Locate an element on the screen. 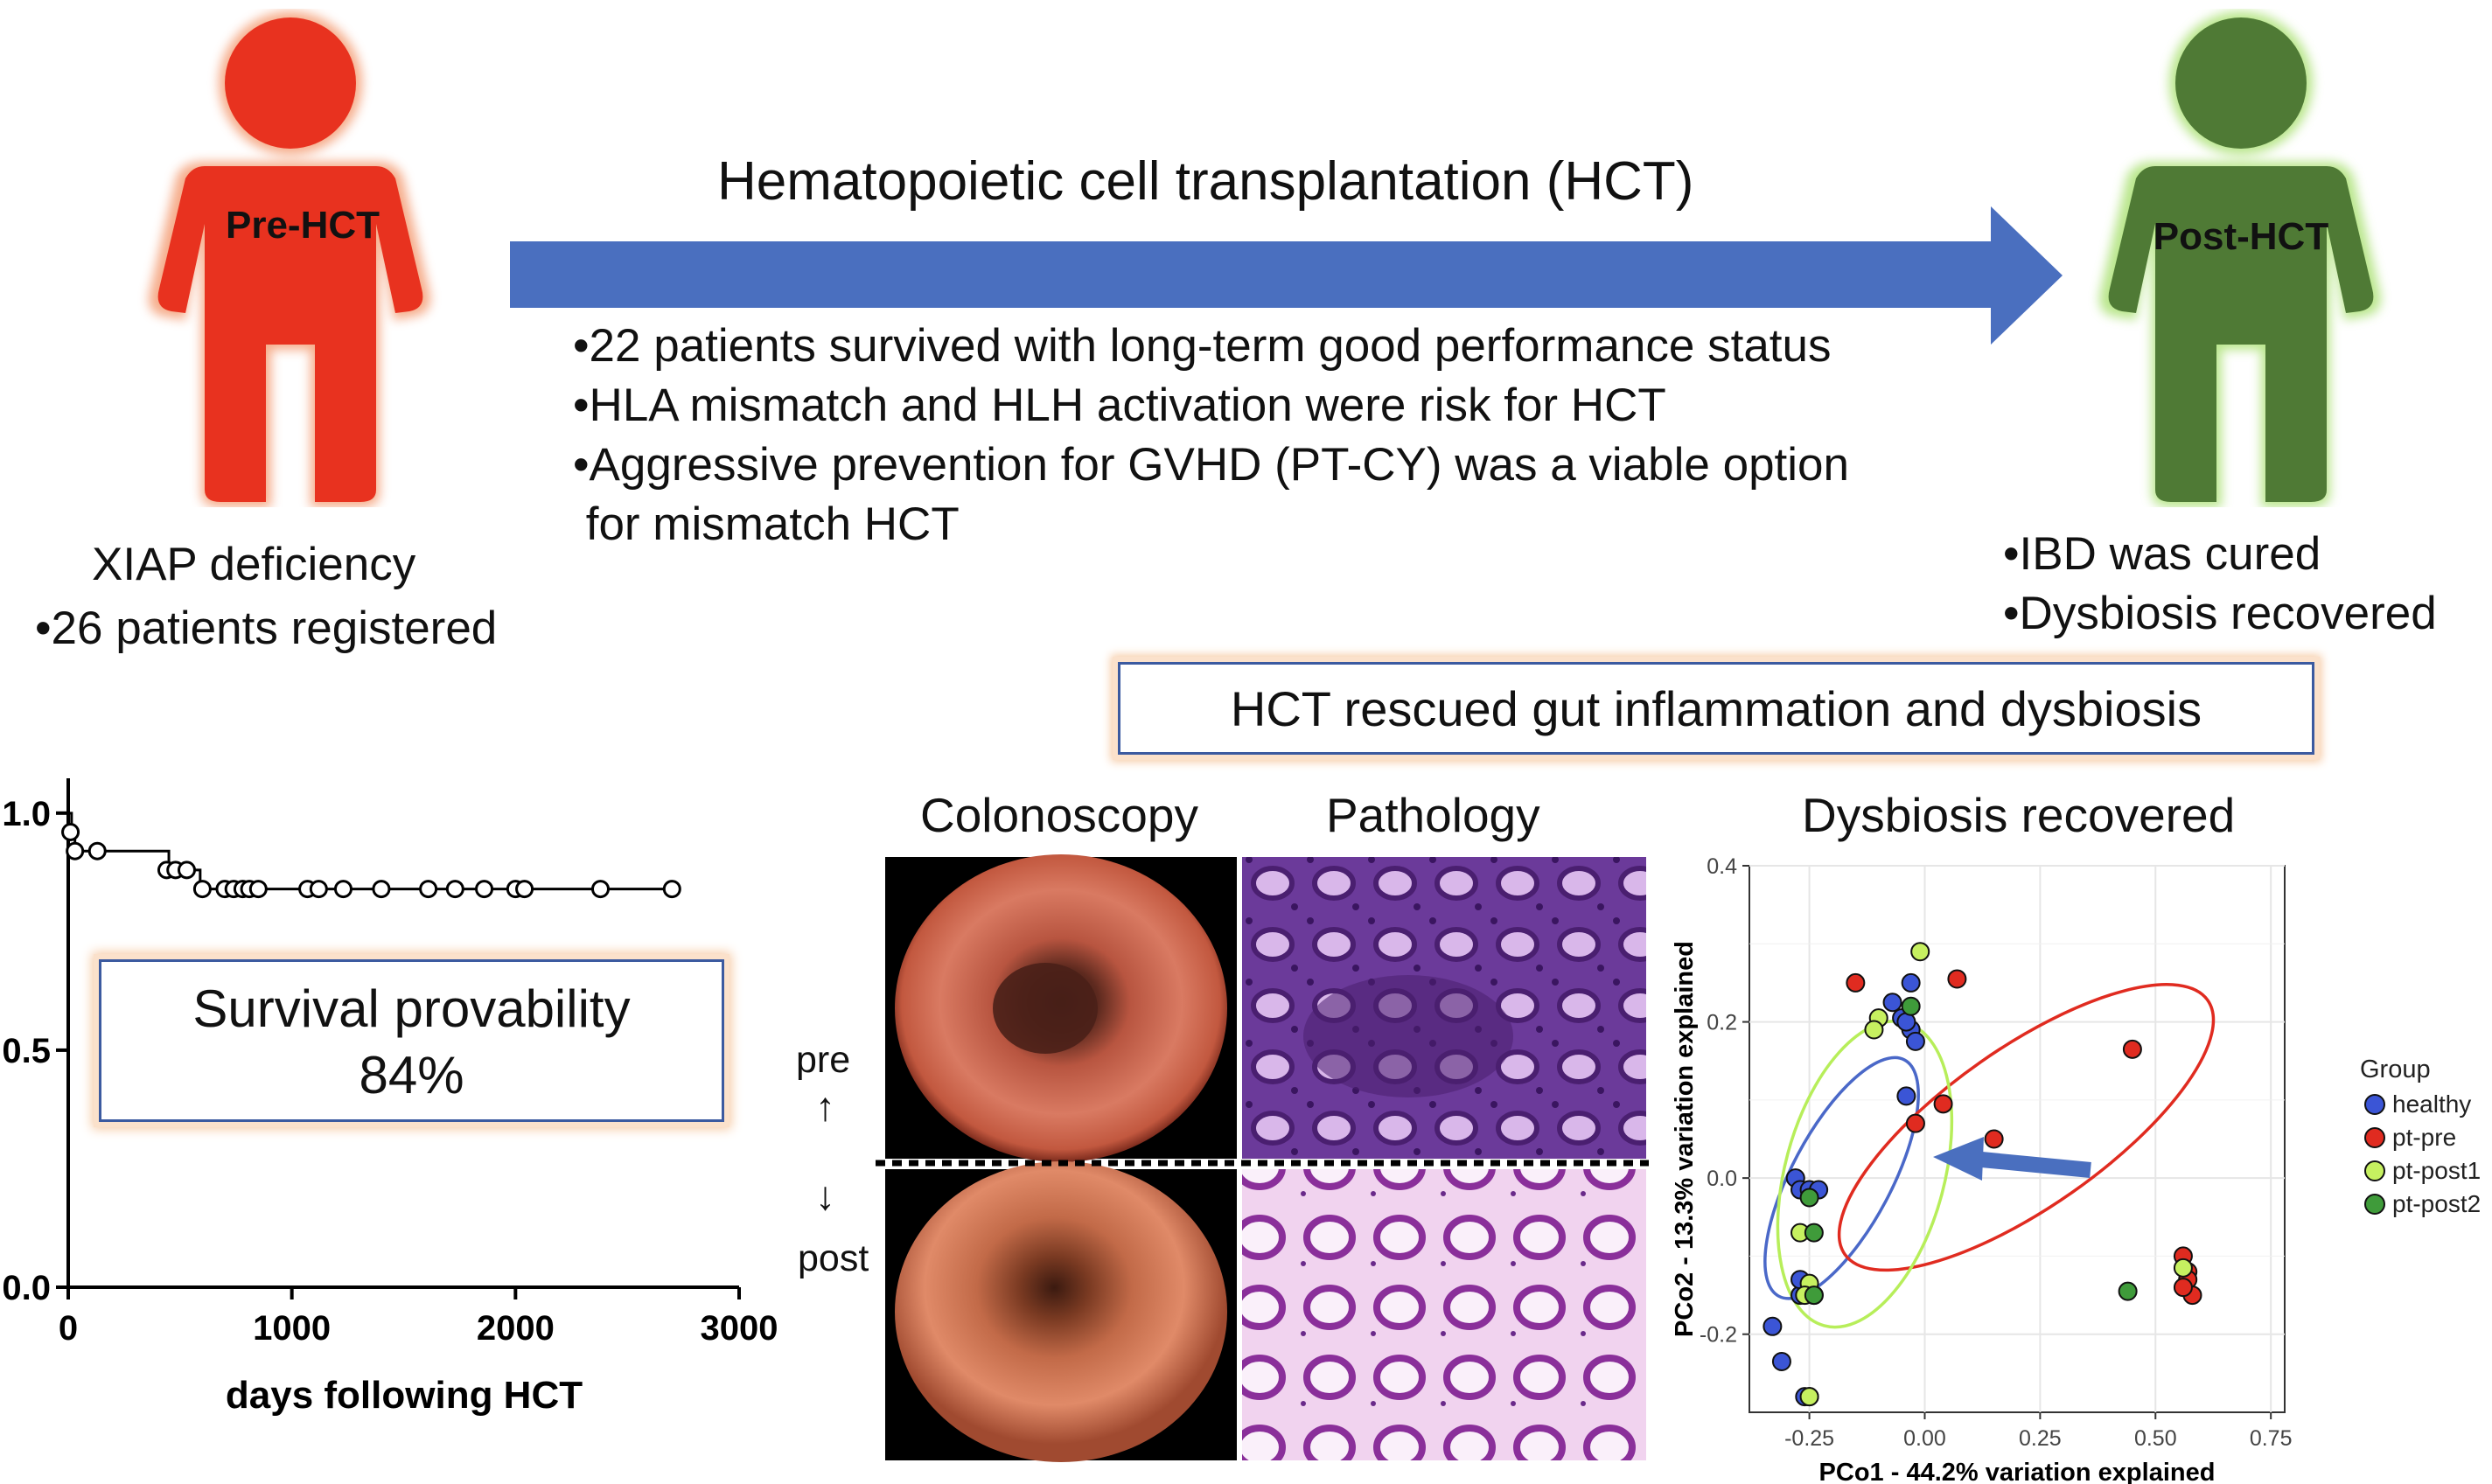 The image size is (2492, 1484). survival-y-tick-label: 0.0 is located at coordinates (26, 1288).